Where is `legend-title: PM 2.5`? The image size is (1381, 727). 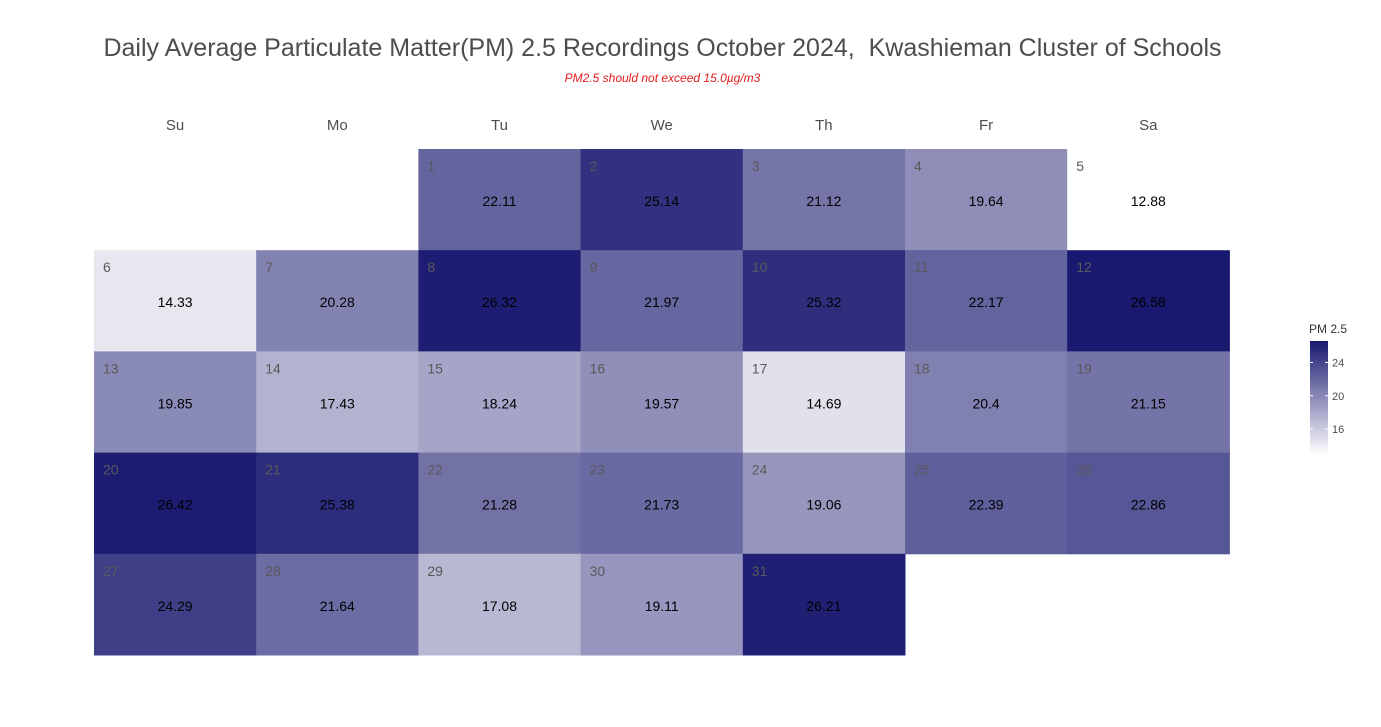 legend-title: PM 2.5 is located at coordinates (1328, 329).